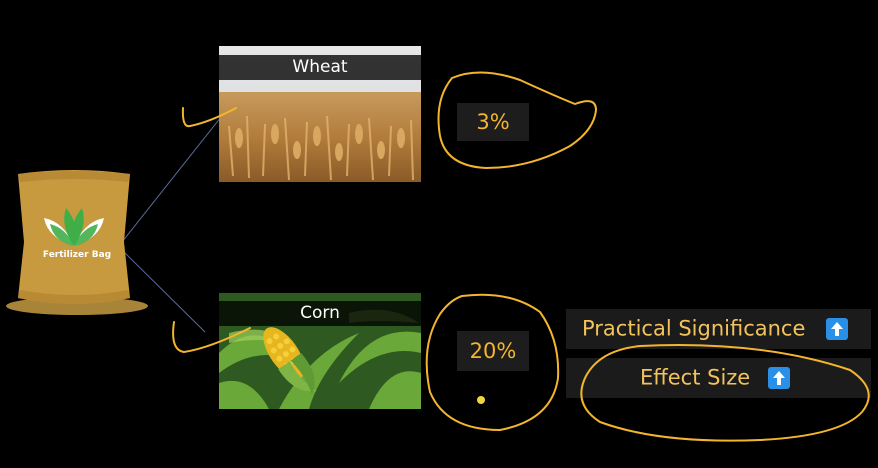 This screenshot has width=878, height=468. I want to click on crop-title-corn: Corn, so click(320, 313).